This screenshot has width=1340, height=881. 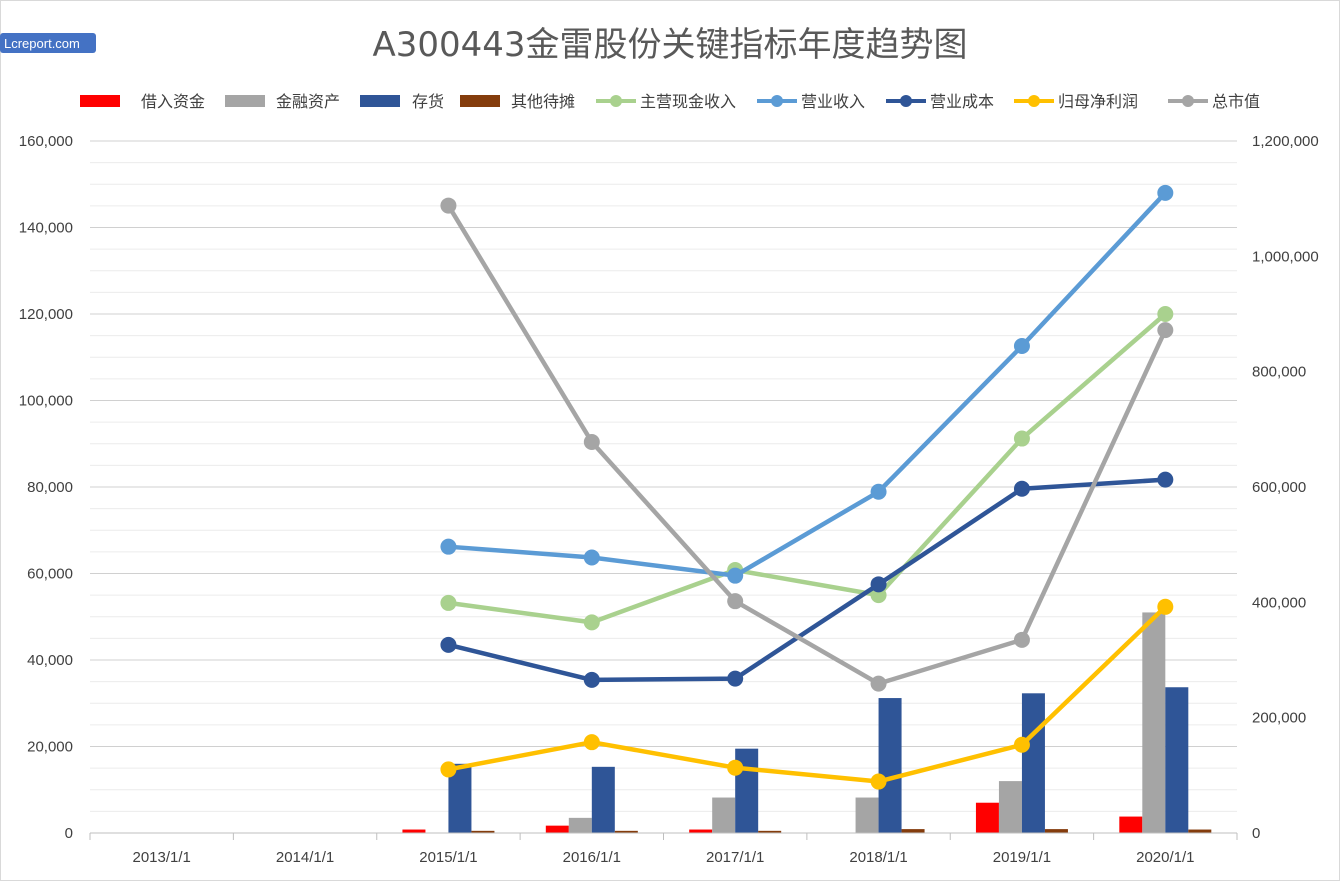 I want to click on y-left-tick-label: 100,000, so click(x=46, y=401).